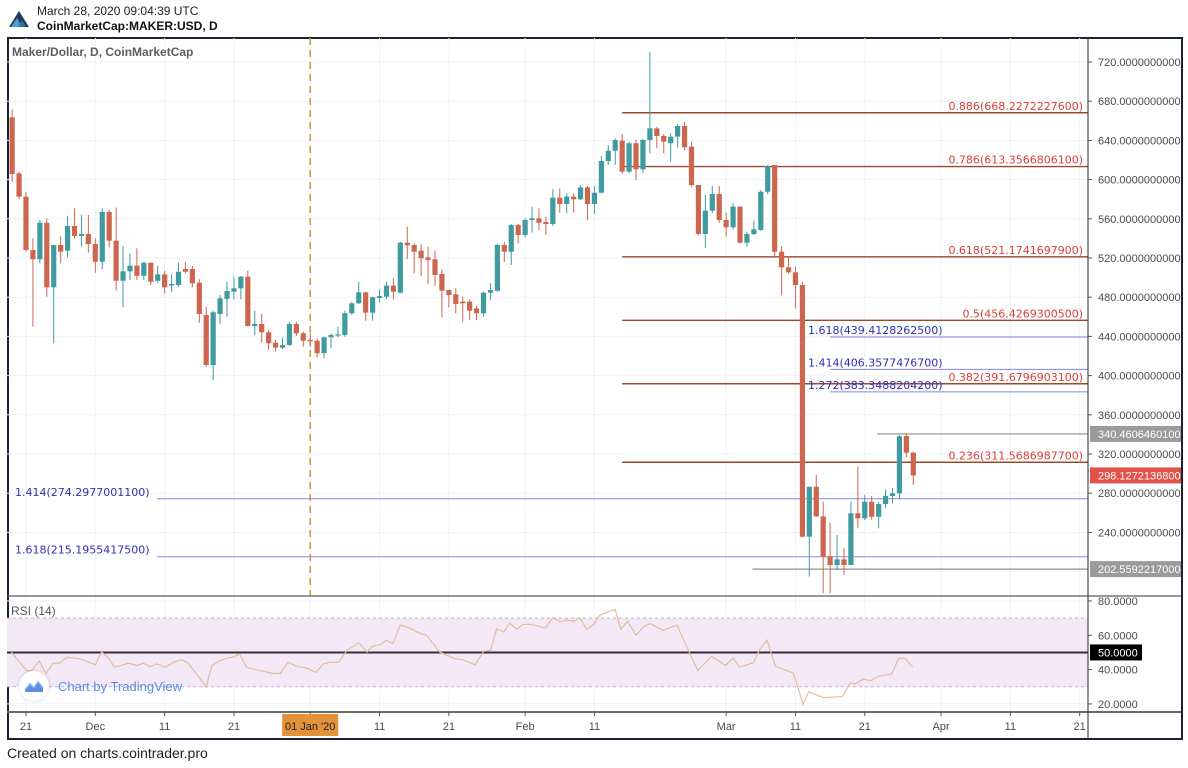 This screenshot has height=768, width=1188. I want to click on price-tick-label: 720.0000000000, so click(1139, 63).